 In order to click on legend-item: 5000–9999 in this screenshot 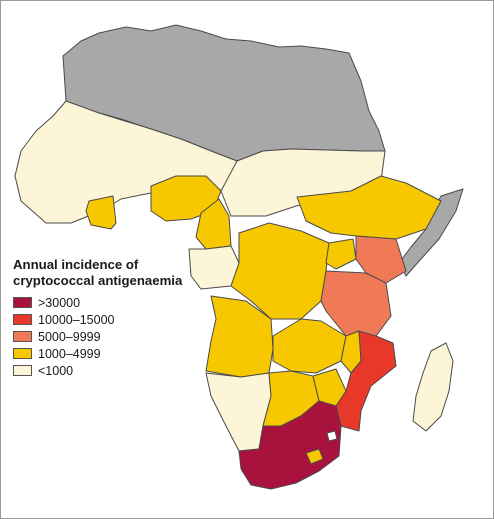, I will do `click(118, 336)`.